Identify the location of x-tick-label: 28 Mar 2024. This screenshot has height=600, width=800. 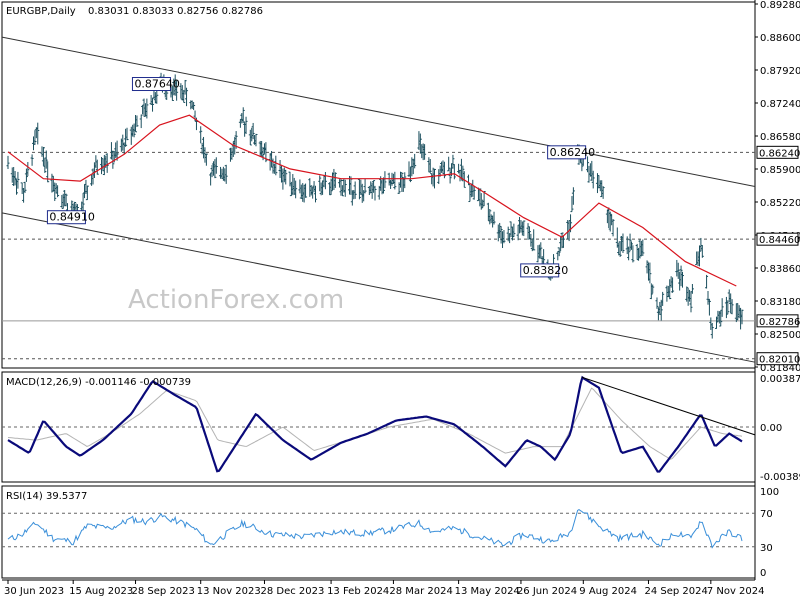
(420, 591).